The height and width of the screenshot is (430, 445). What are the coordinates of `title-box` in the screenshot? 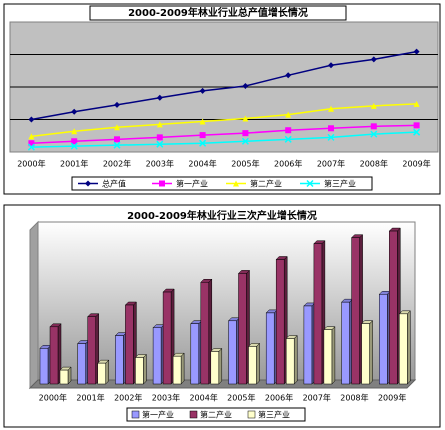 It's located at (218, 13).